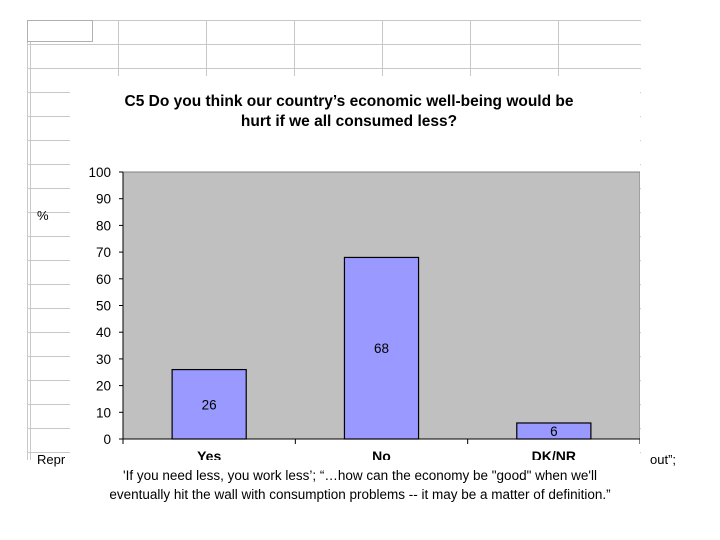 This screenshot has width=720, height=540. I want to click on bar-value-label: 68, so click(381, 348).